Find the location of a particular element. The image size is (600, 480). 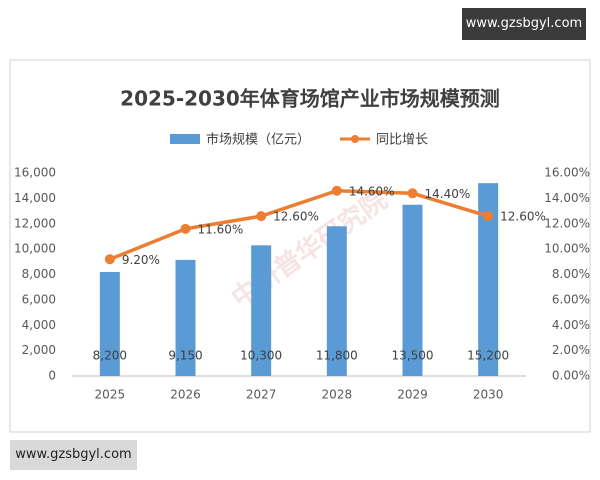

line-value-label: 9.20% is located at coordinates (141, 260).